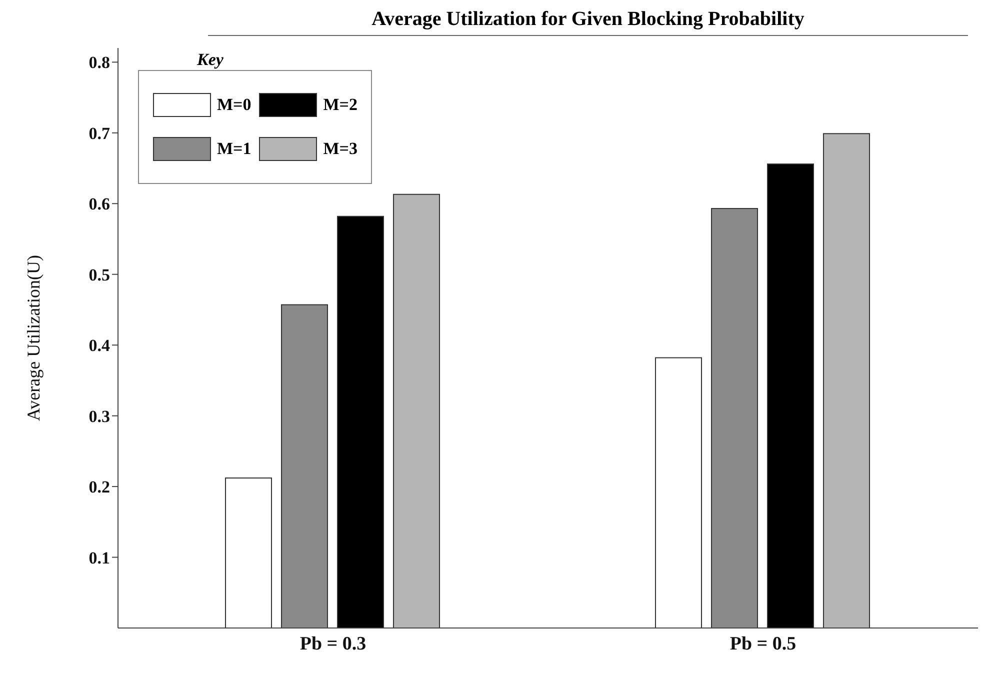 The image size is (997, 683). I want to click on chart-title: Average Utilization for Given Blocking Probability, so click(588, 22).